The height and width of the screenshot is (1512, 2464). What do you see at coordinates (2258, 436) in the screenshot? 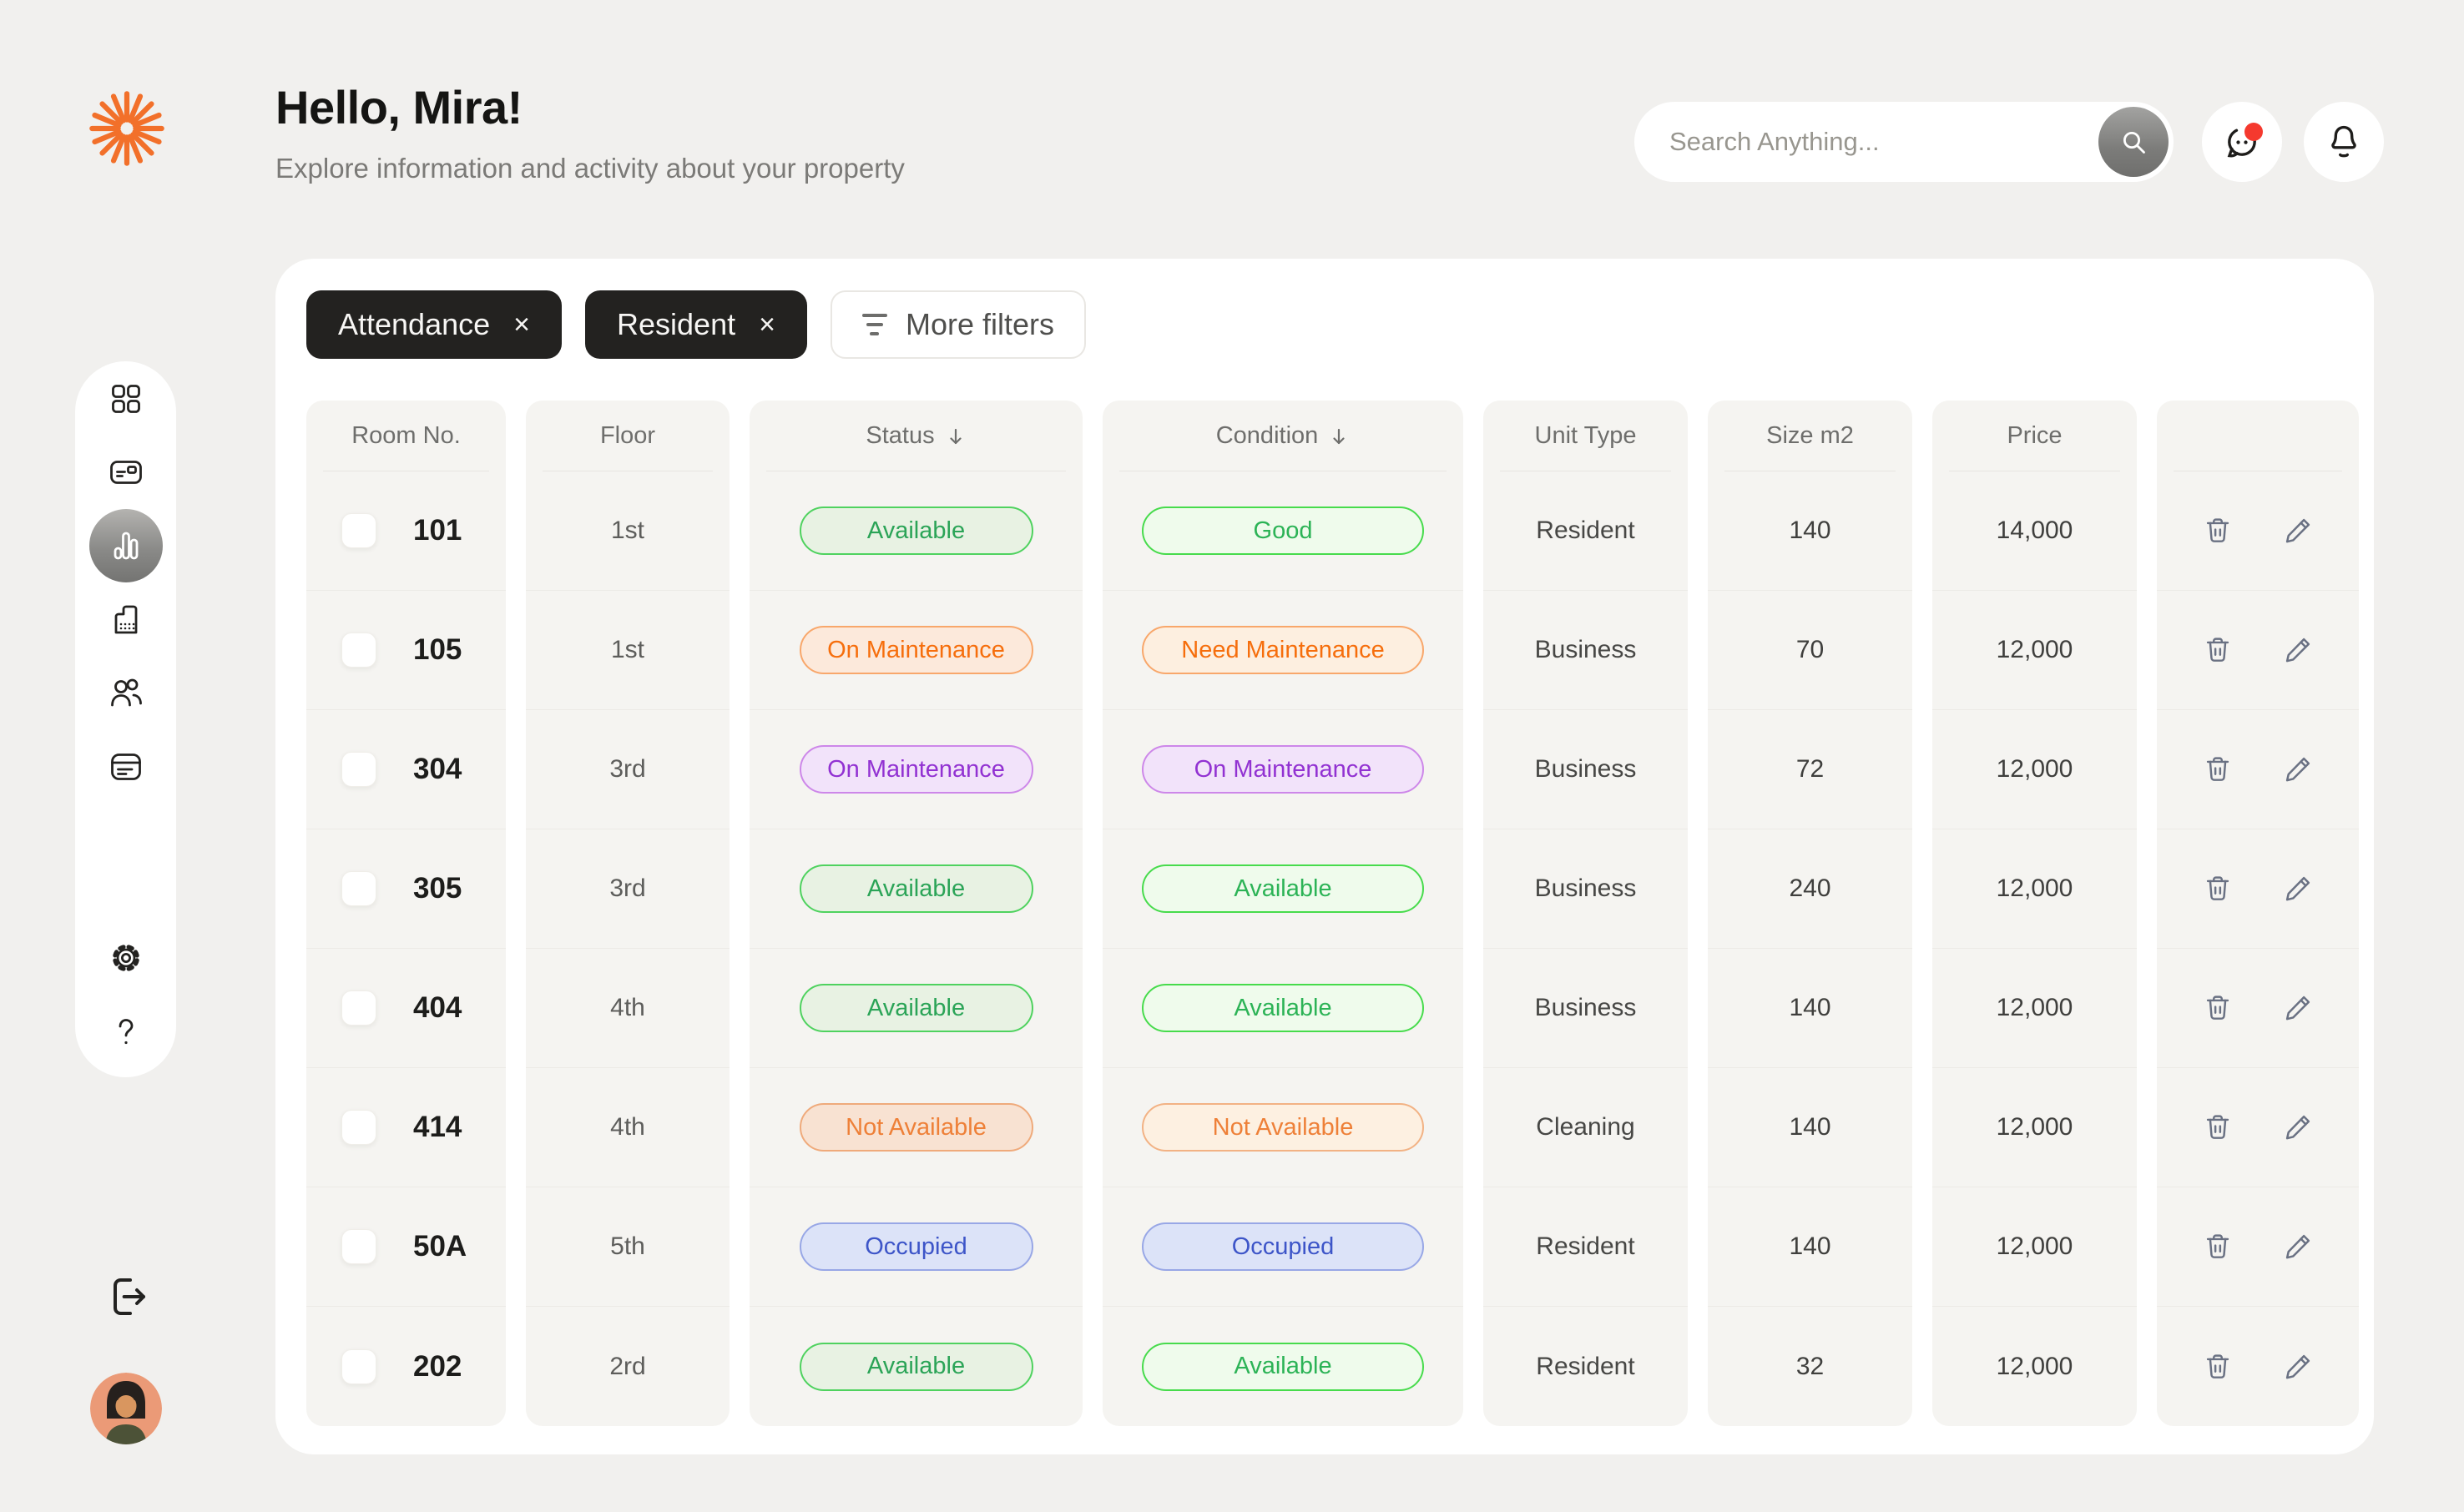
I see `column-header-actions` at bounding box center [2258, 436].